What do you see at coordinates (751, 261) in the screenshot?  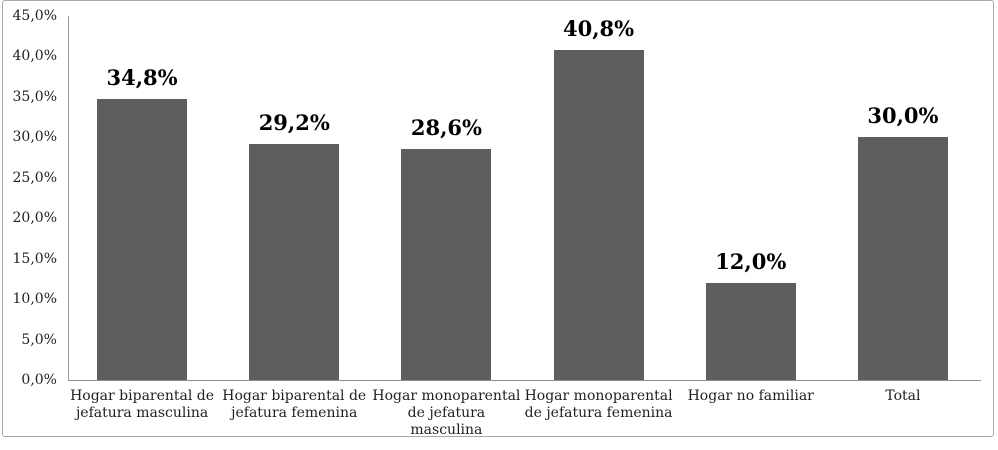 I see `bar-value-label: 12,0%` at bounding box center [751, 261].